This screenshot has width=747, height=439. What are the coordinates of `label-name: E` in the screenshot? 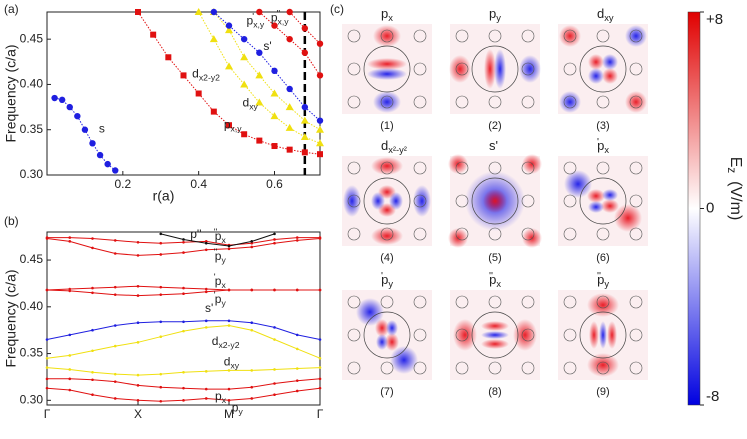 It's located at (735, 162).